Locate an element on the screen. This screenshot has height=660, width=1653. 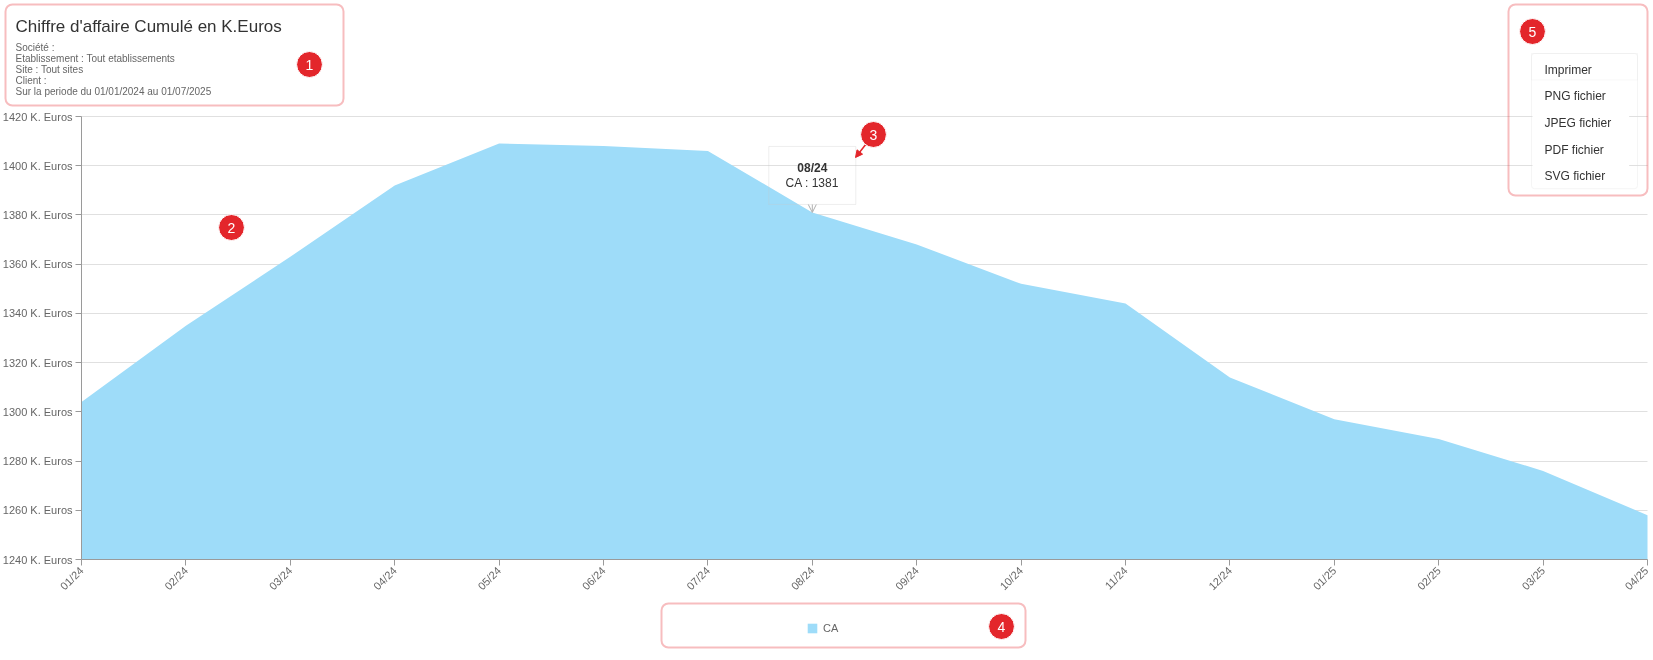
y-tick-label: 1340 K. Euros is located at coordinates (37, 313).